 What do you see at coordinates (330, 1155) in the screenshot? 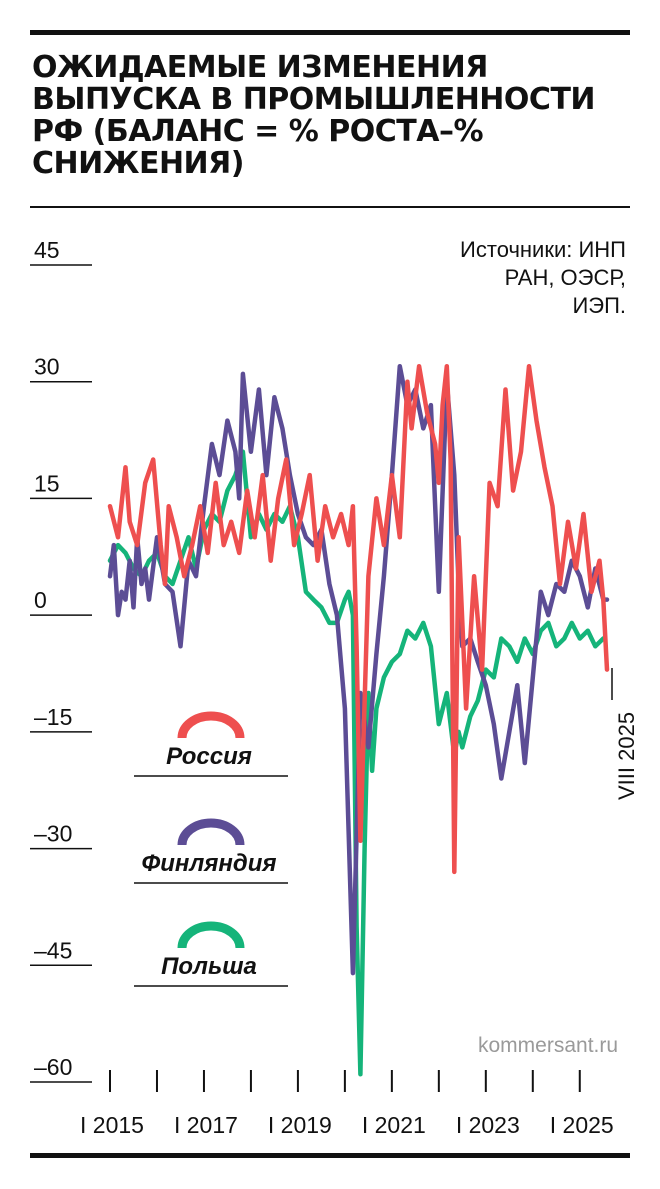
I see `bottom-rule` at bounding box center [330, 1155].